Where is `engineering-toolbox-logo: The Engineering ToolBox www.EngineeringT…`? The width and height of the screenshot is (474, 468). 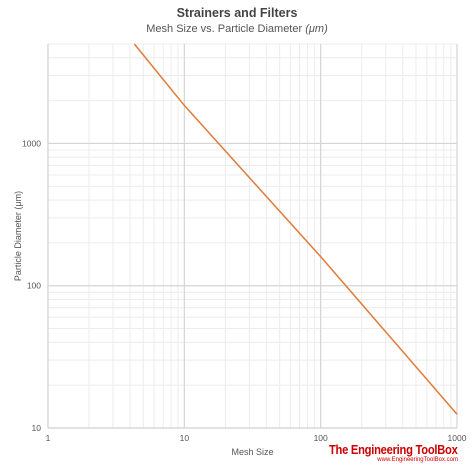
engineering-toolbox-logo: The Engineering ToolBox www.EngineeringT… is located at coordinates (383, 453).